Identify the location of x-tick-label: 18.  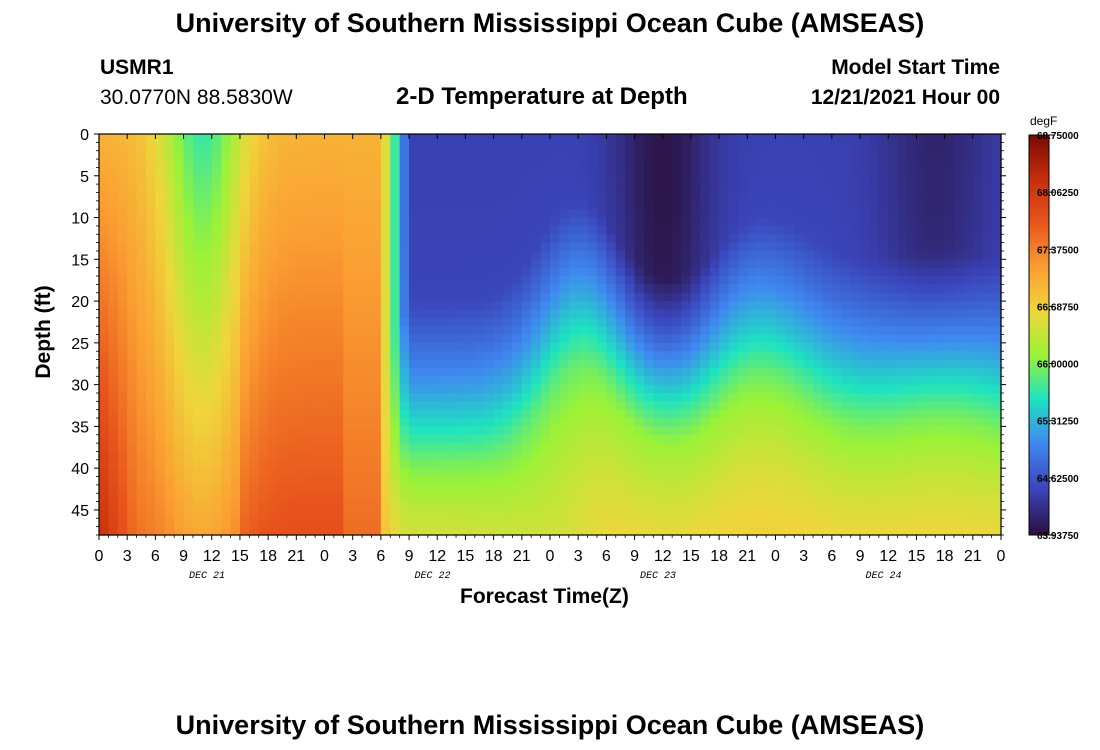
(945, 556).